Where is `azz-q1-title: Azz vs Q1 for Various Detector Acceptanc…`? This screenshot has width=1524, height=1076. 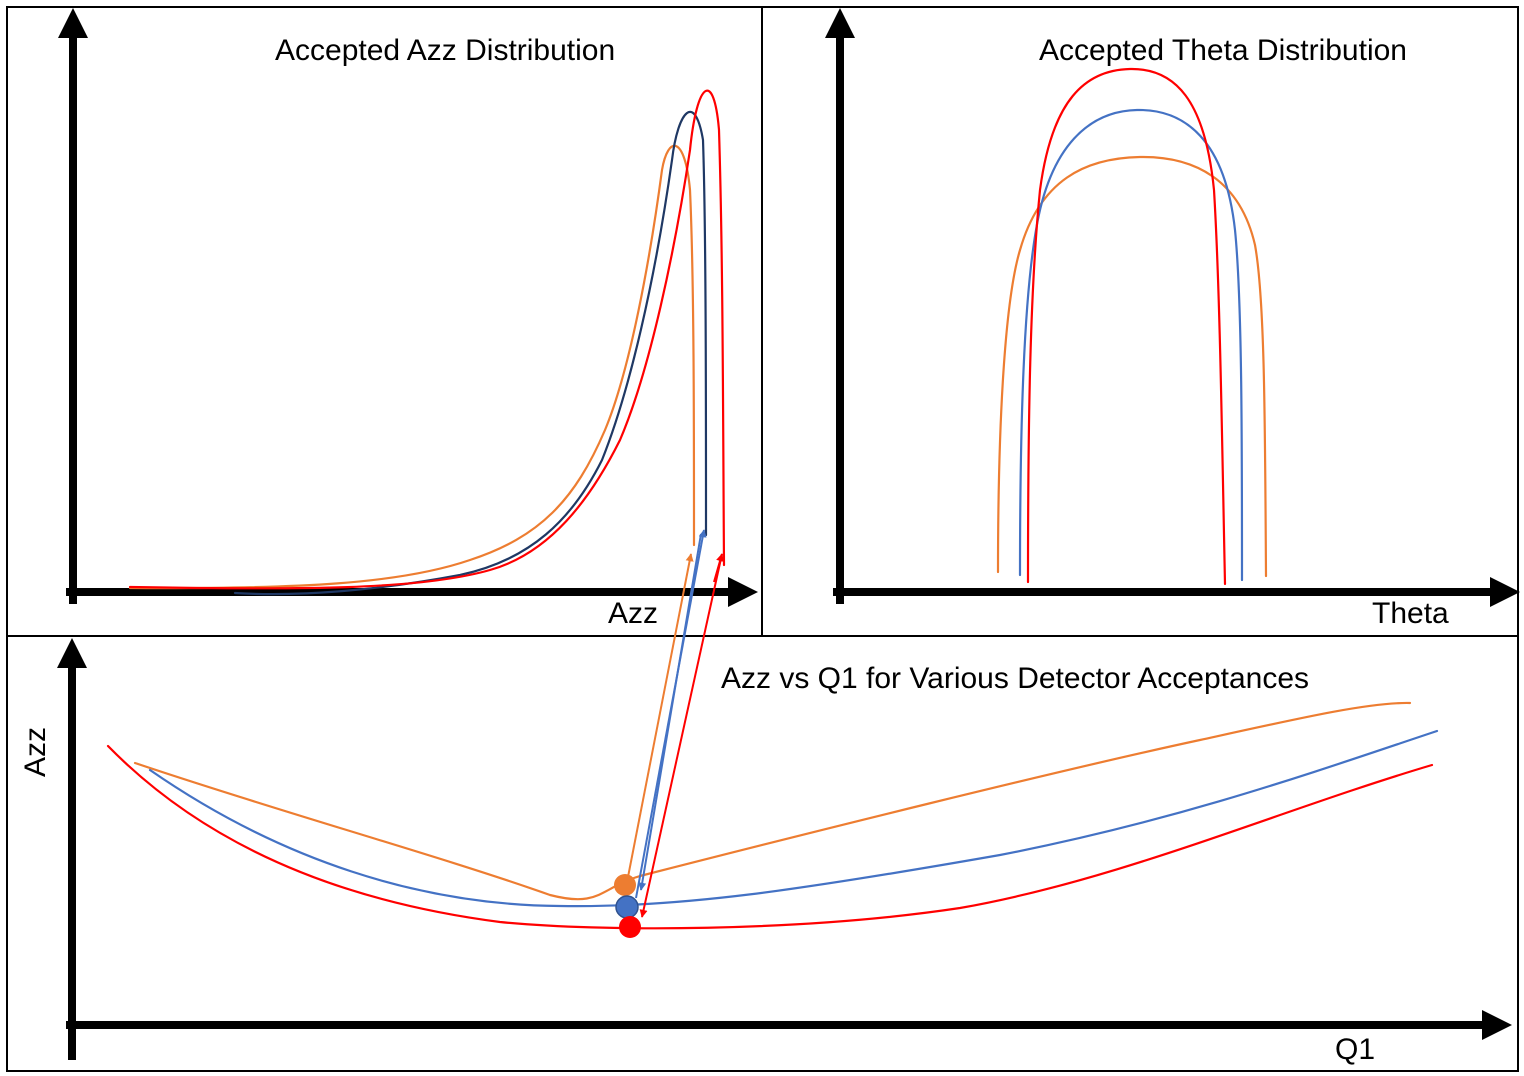
azz-q1-title: Azz vs Q1 for Various Detector Acceptanc… is located at coordinates (1015, 678).